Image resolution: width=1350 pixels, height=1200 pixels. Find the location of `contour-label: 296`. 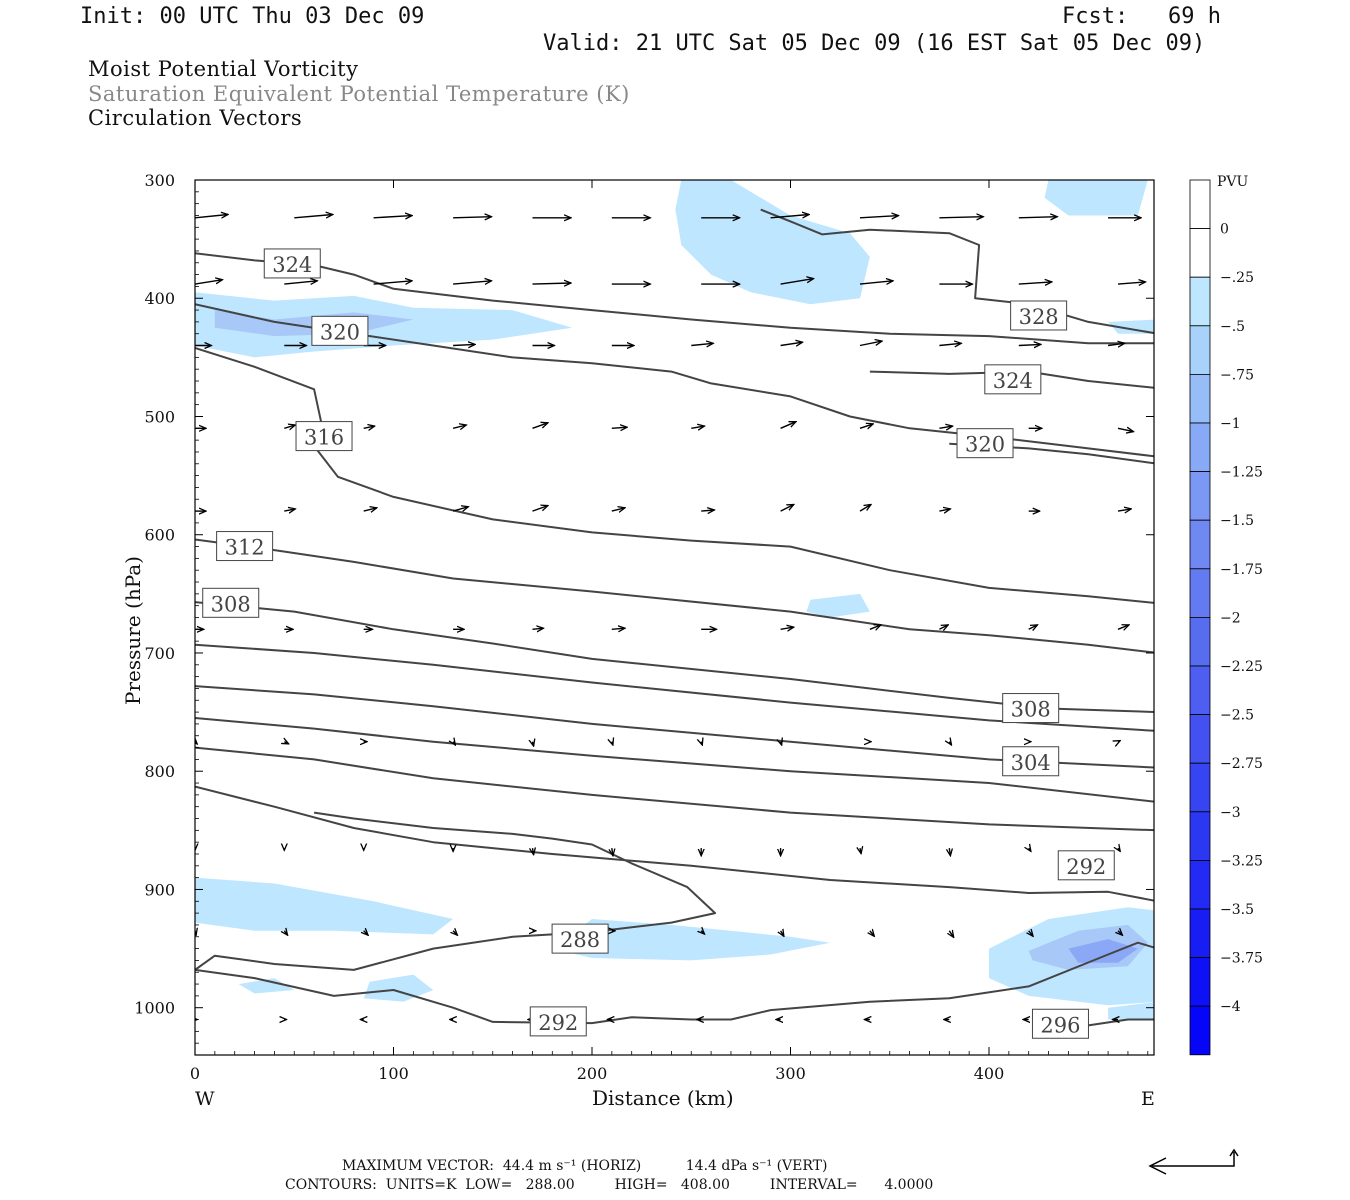

contour-label: 296 is located at coordinates (1060, 1023).